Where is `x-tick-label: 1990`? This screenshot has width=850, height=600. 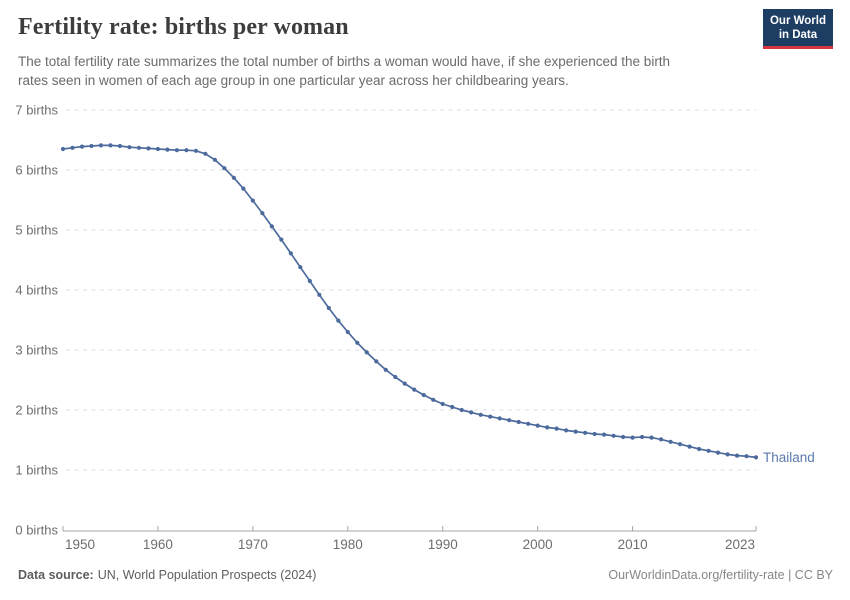
x-tick-label: 1990 is located at coordinates (443, 544).